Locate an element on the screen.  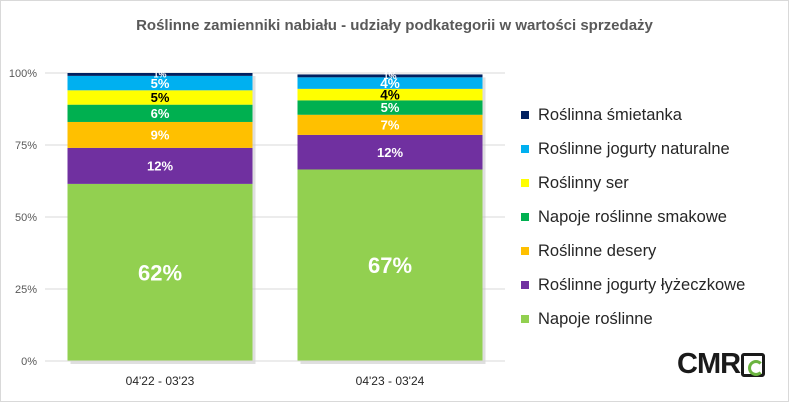
legend-item: Roślinna śmietanka is located at coordinates (651, 115).